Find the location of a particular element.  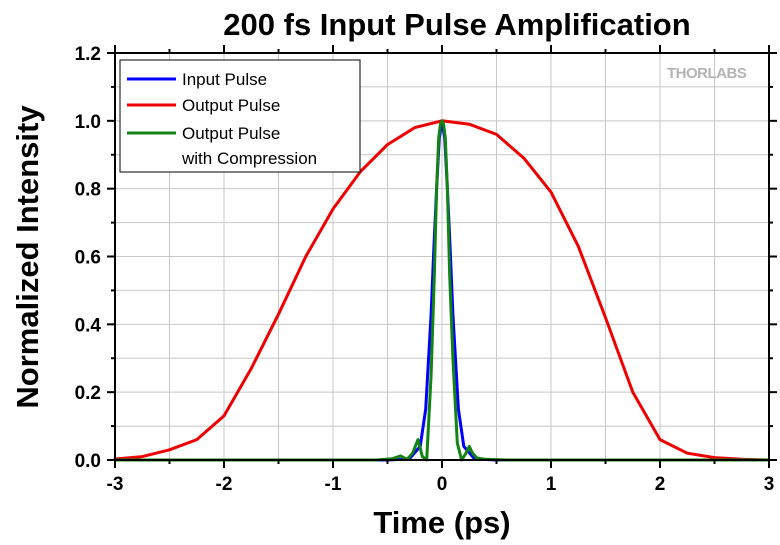

x-tick-label: 0 is located at coordinates (442, 484).